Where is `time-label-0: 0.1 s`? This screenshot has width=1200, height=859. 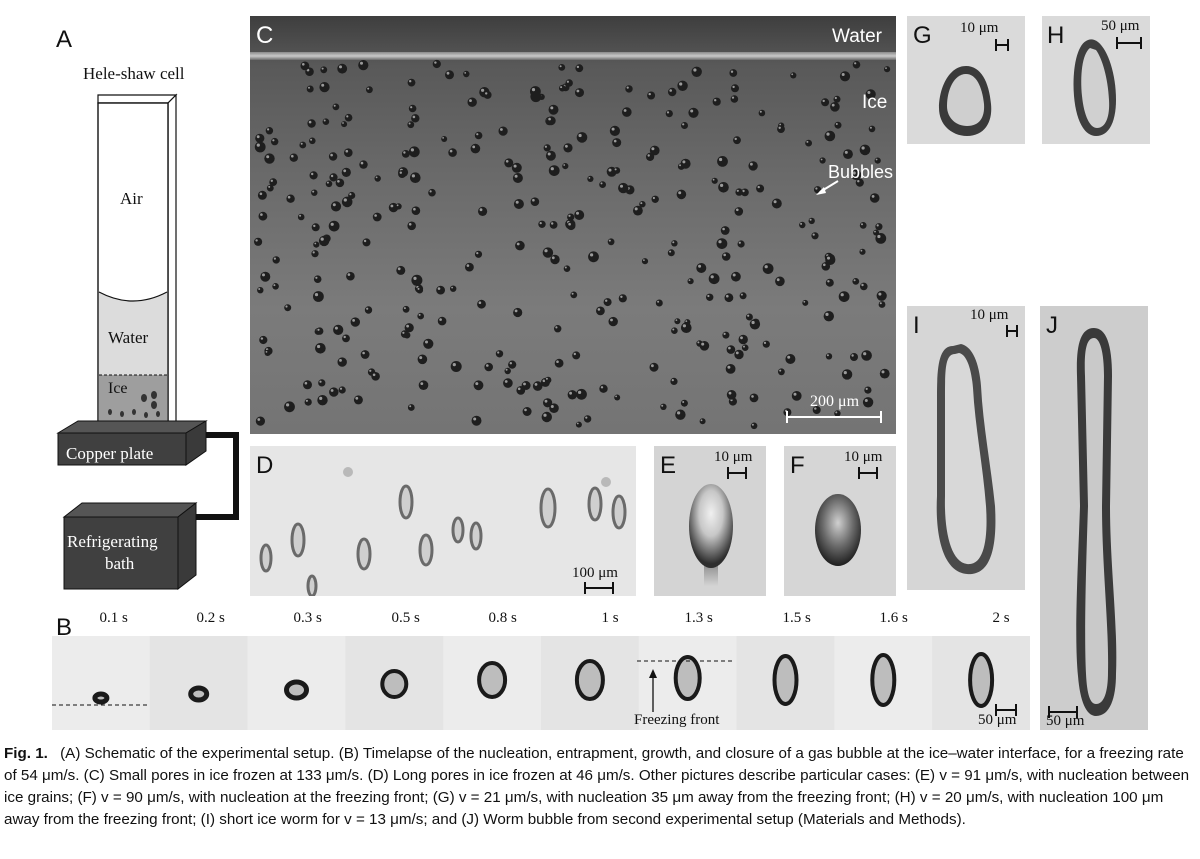 time-label-0: 0.1 s is located at coordinates (113, 618).